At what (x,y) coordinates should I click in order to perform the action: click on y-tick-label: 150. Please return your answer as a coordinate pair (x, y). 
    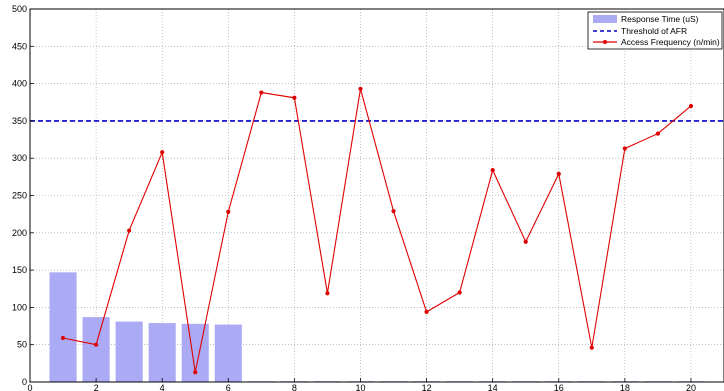
    Looking at the image, I should click on (19, 270).